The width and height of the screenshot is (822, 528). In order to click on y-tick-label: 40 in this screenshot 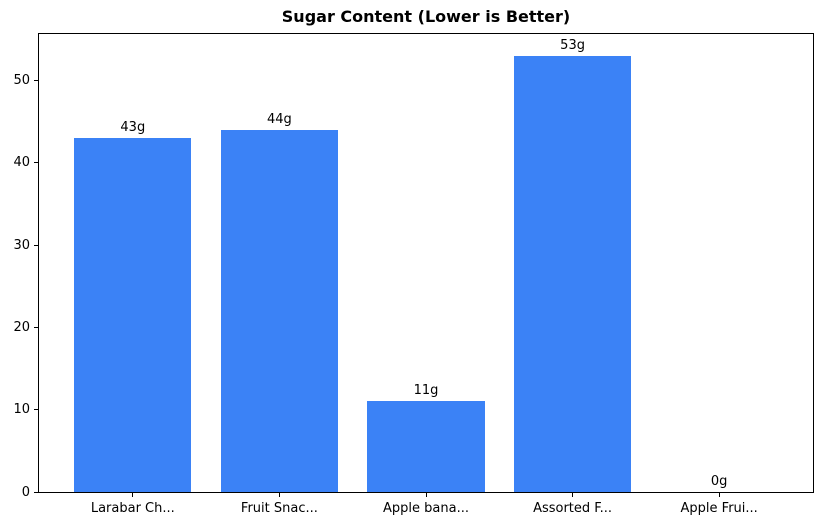, I will do `click(21, 163)`.